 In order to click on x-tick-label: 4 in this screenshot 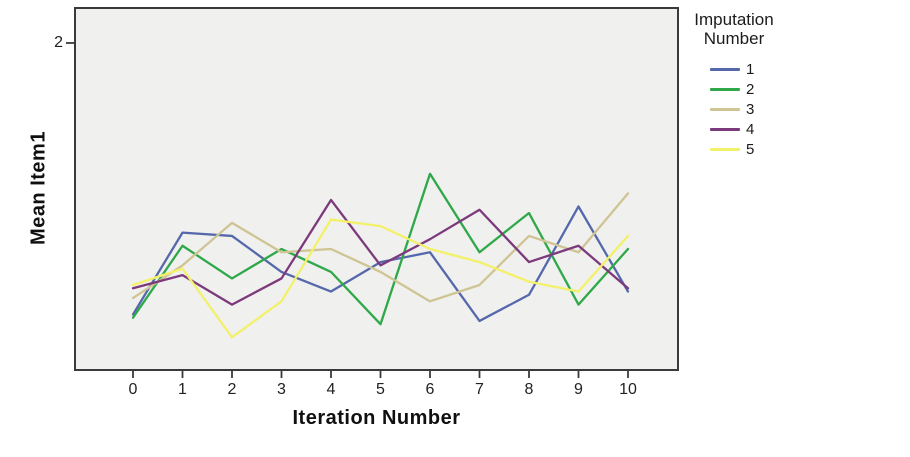, I will do `click(331, 389)`.